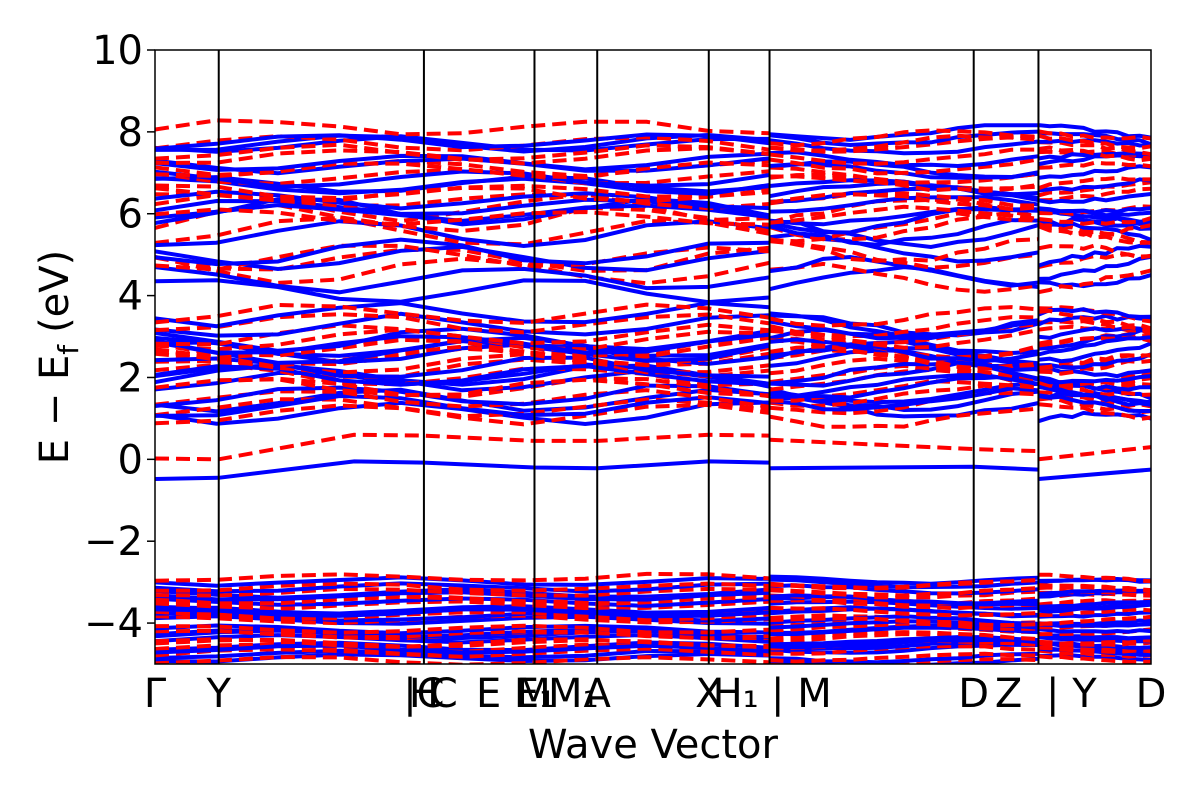 The width and height of the screenshot is (1200, 800). Describe the element at coordinates (117, 51) in the screenshot. I see `y-tick-label: 10` at that location.